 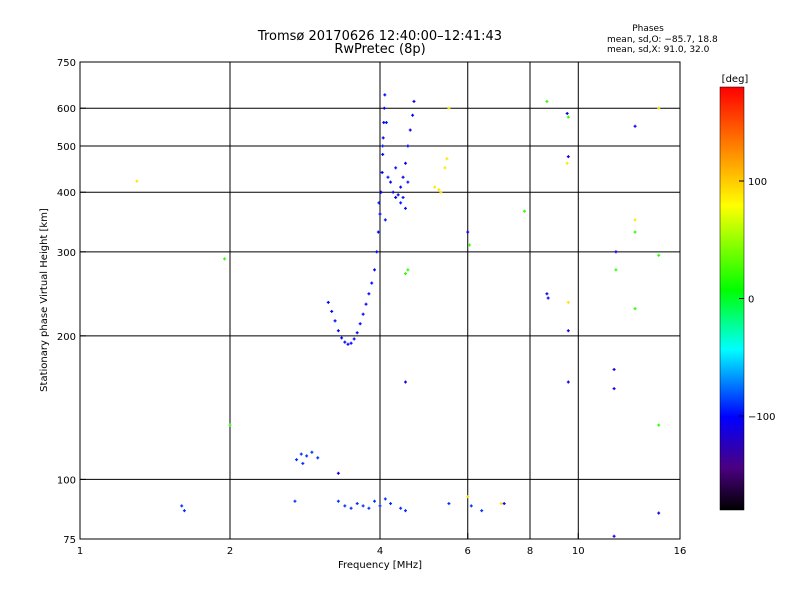 What do you see at coordinates (230, 551) in the screenshot?
I see `x-tick-label: 2` at bounding box center [230, 551].